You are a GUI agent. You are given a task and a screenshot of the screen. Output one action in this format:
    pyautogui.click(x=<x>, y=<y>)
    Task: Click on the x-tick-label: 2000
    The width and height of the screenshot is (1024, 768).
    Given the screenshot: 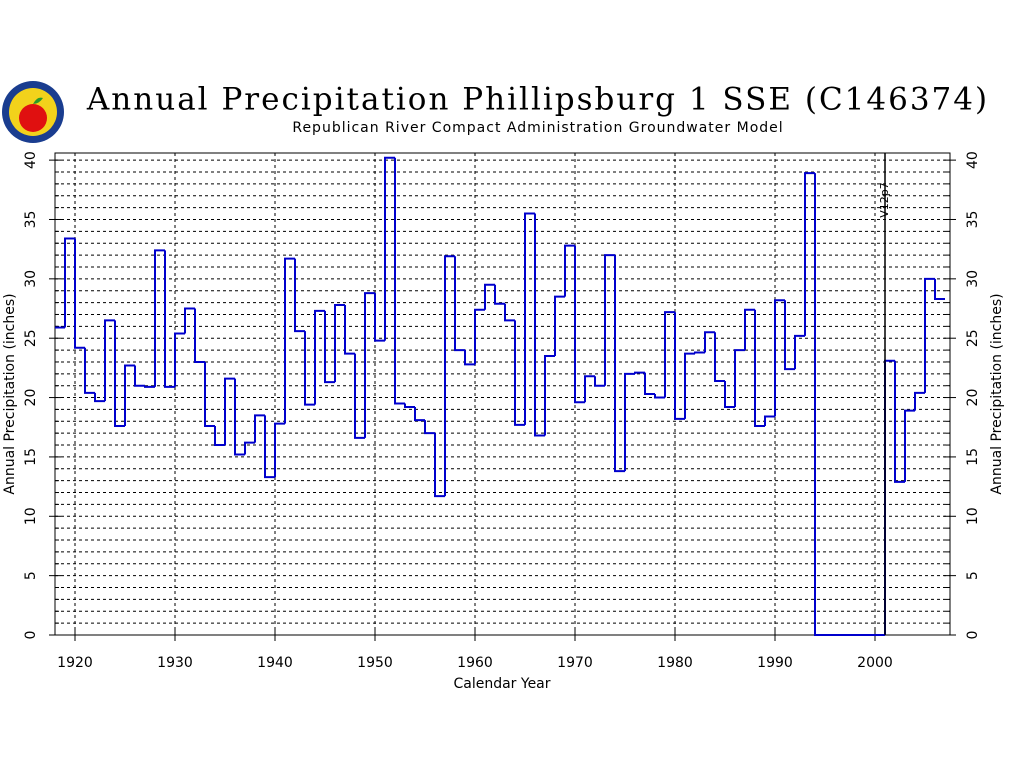 What is the action you would take?
    pyautogui.click(x=875, y=663)
    